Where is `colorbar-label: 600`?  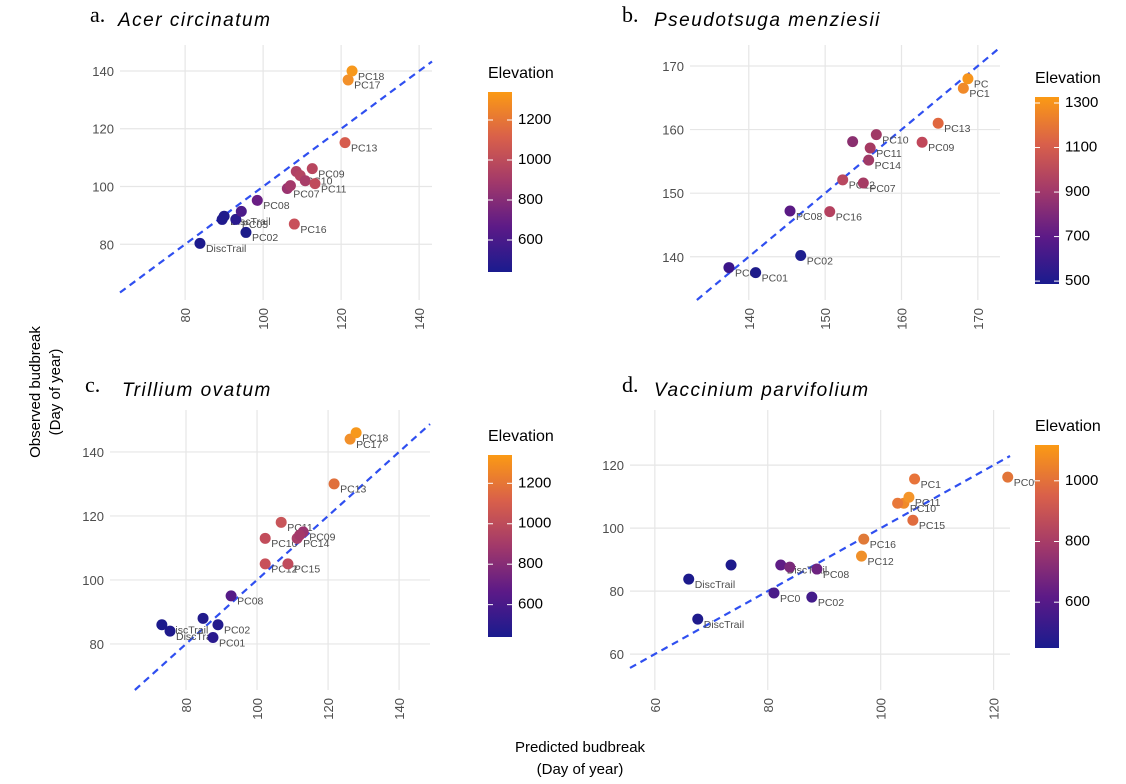
colorbar-label: 600 is located at coordinates (530, 239).